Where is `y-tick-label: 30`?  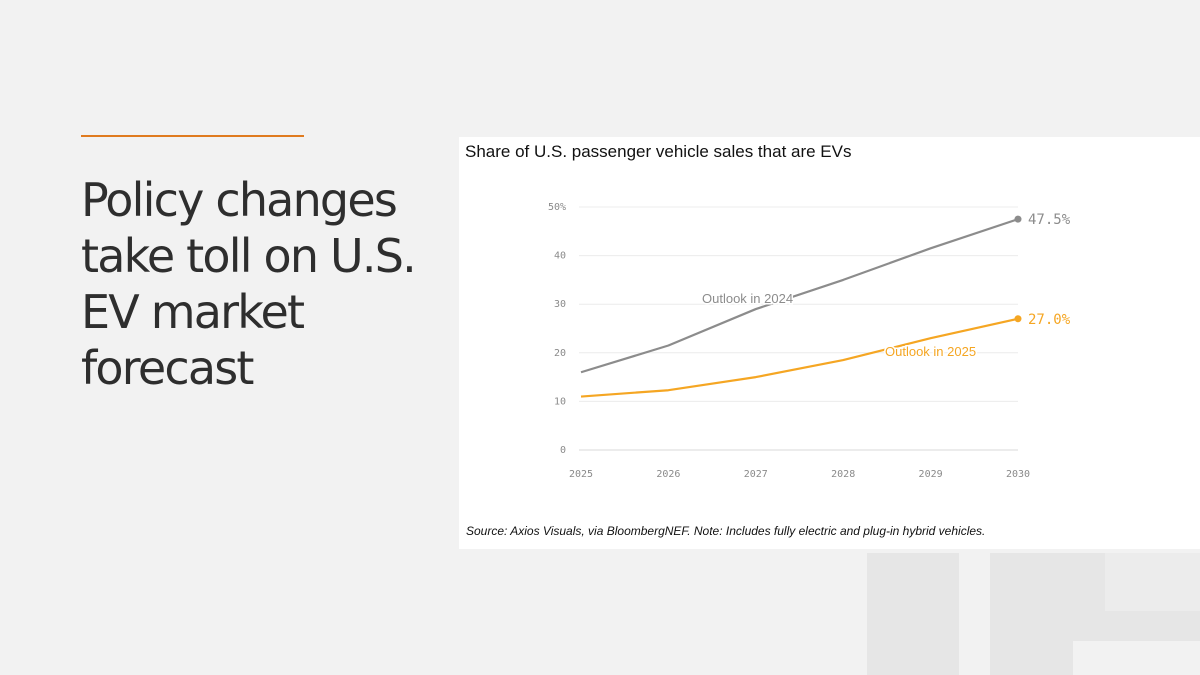 y-tick-label: 30 is located at coordinates (560, 304).